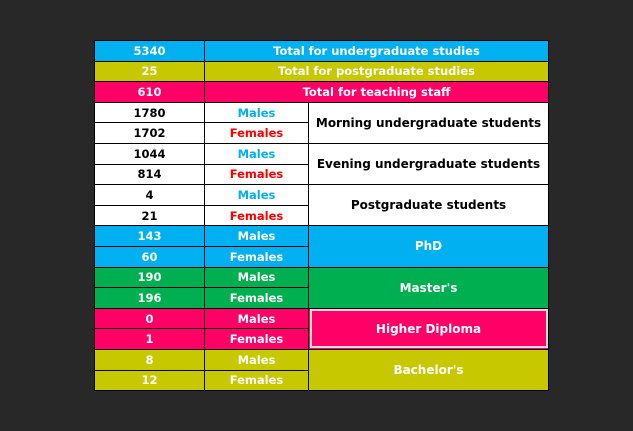 Image resolution: width=633 pixels, height=431 pixels. Describe the element at coordinates (149, 153) in the screenshot. I see `cell-evening-males-value: 1044` at that location.